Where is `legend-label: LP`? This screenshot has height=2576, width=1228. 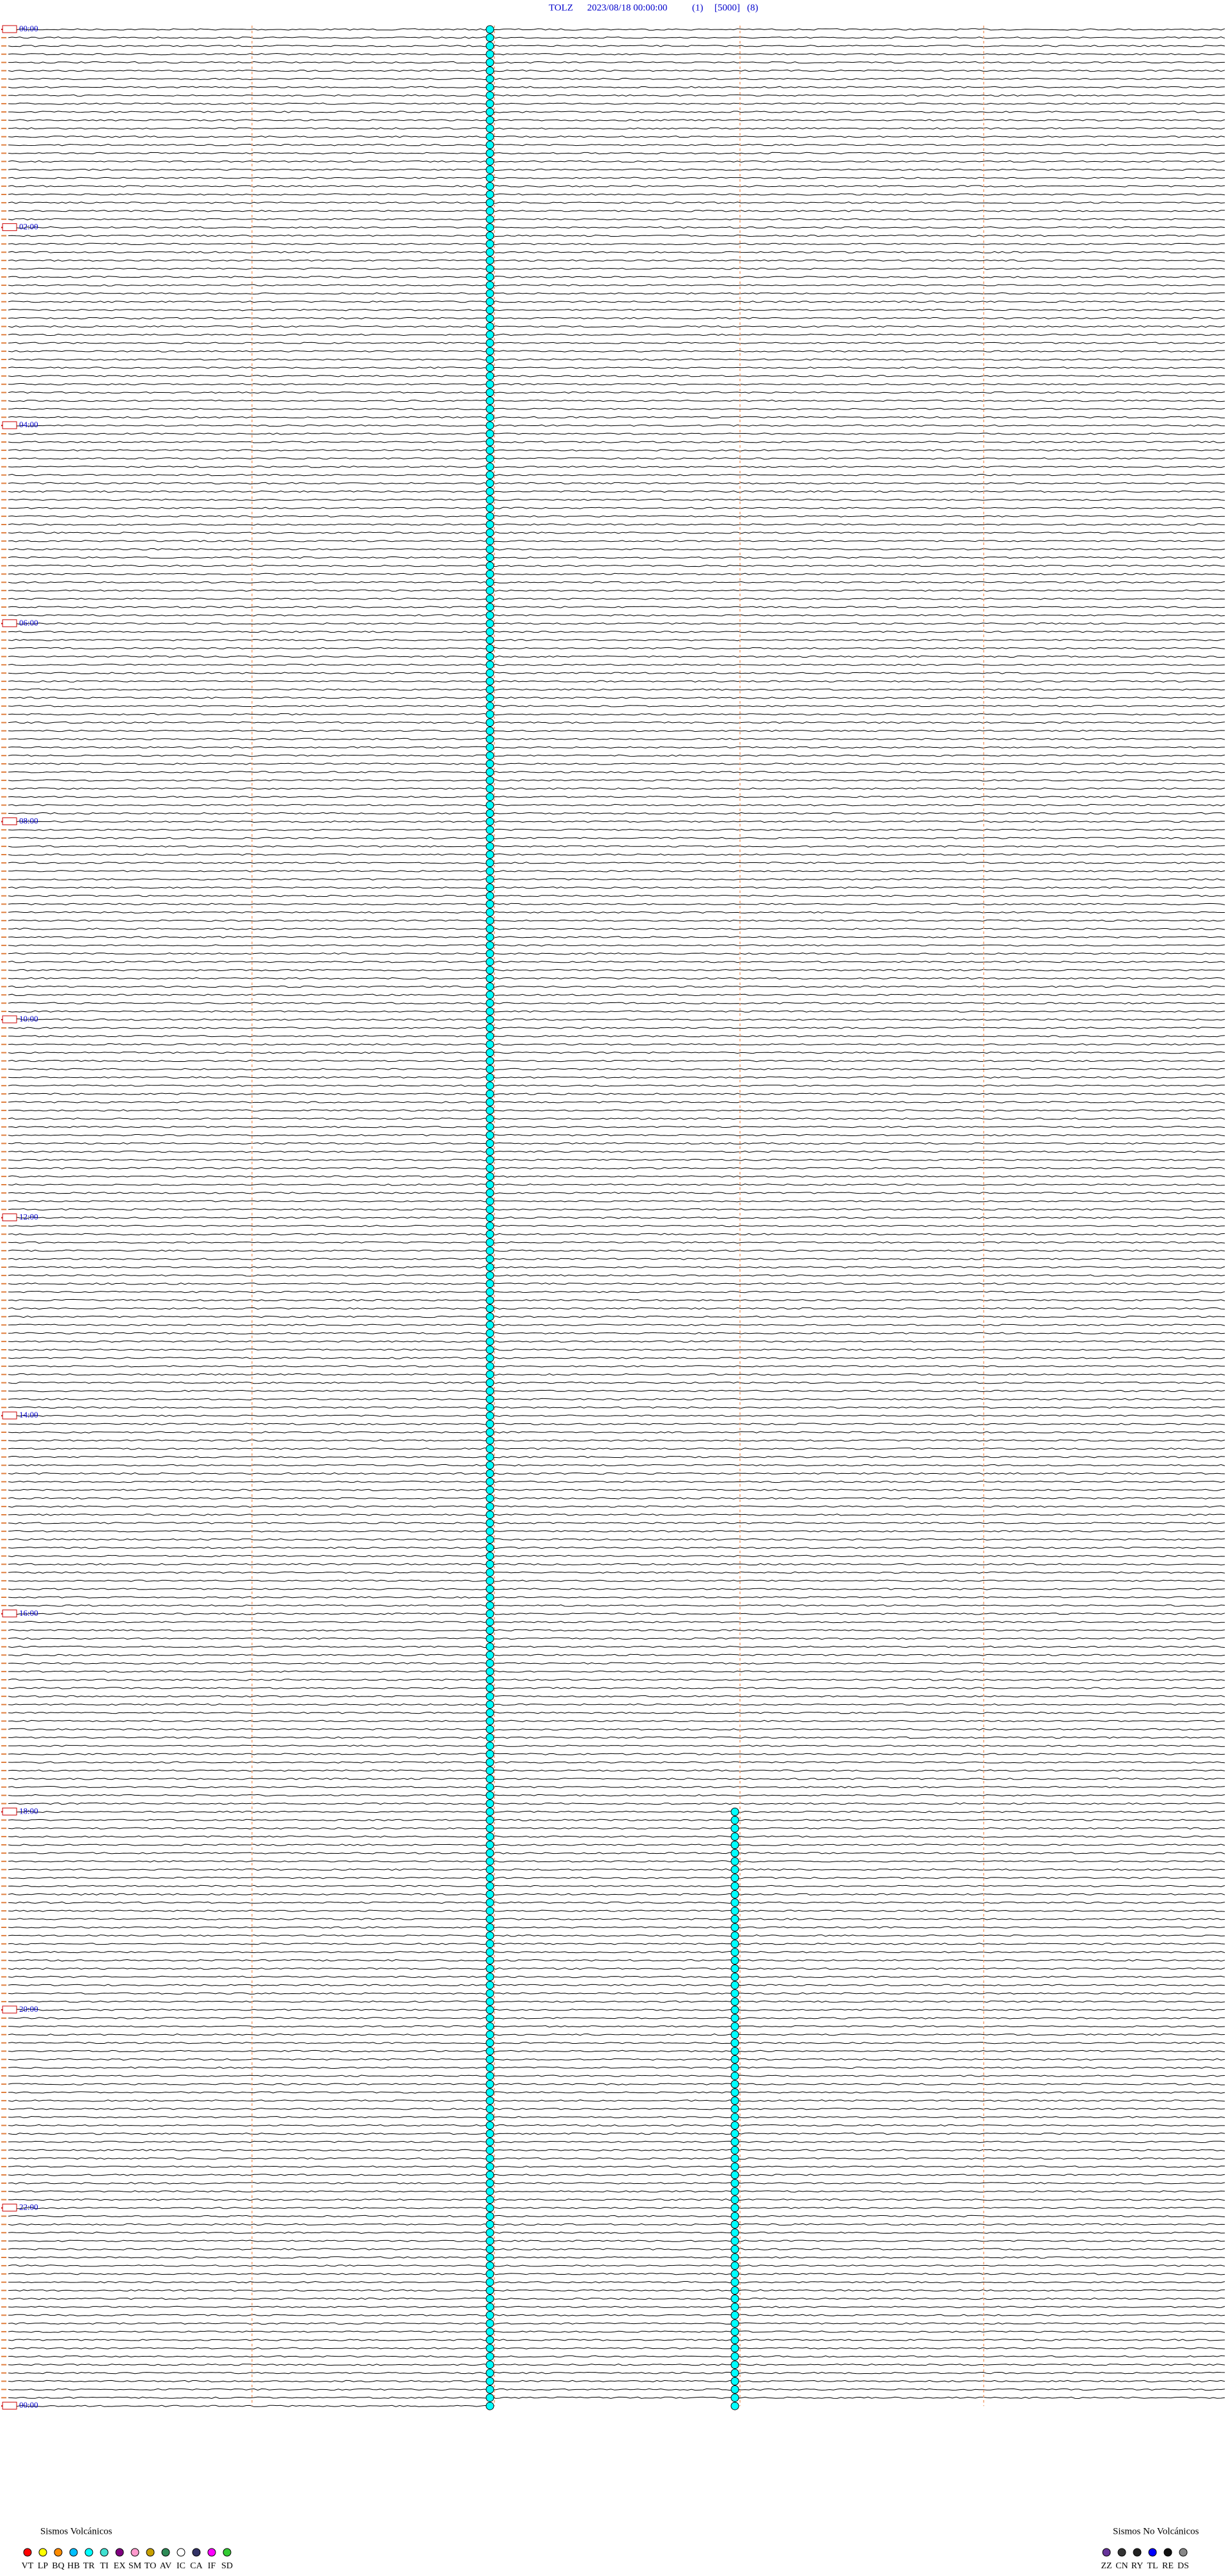 legend-label: LP is located at coordinates (43, 2566).